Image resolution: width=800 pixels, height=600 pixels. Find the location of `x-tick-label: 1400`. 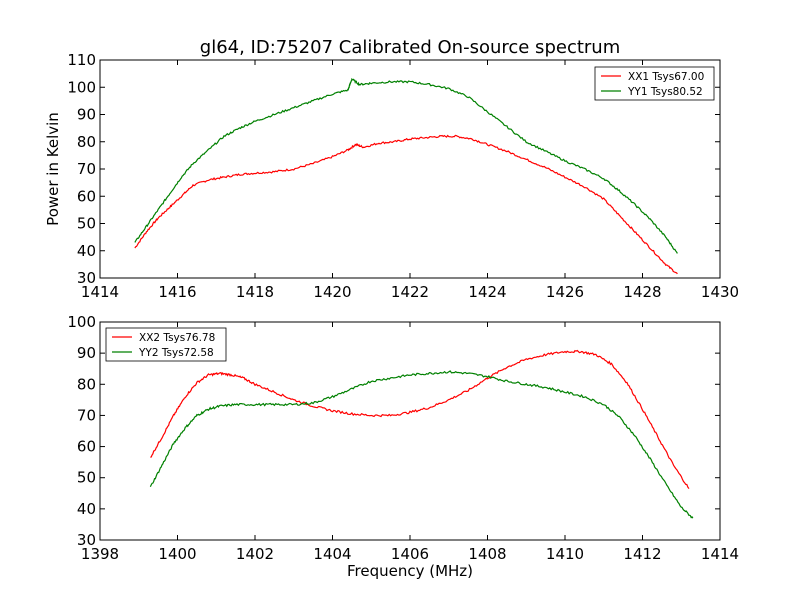

x-tick-label: 1400 is located at coordinates (177, 554).